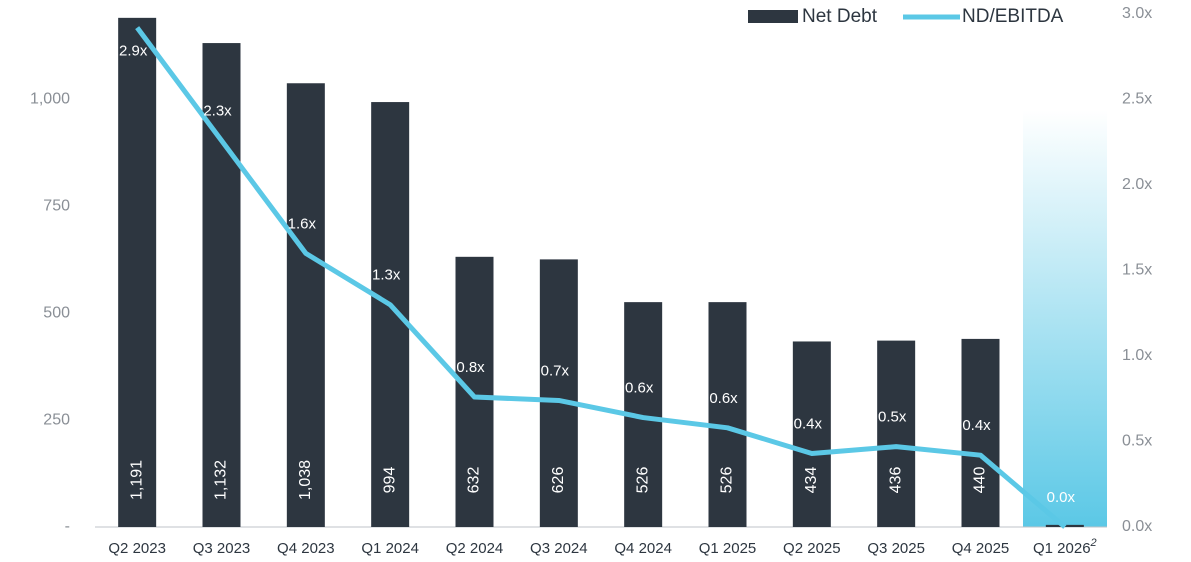 The width and height of the screenshot is (1191, 562). I want to click on bar-label: 434, so click(811, 480).